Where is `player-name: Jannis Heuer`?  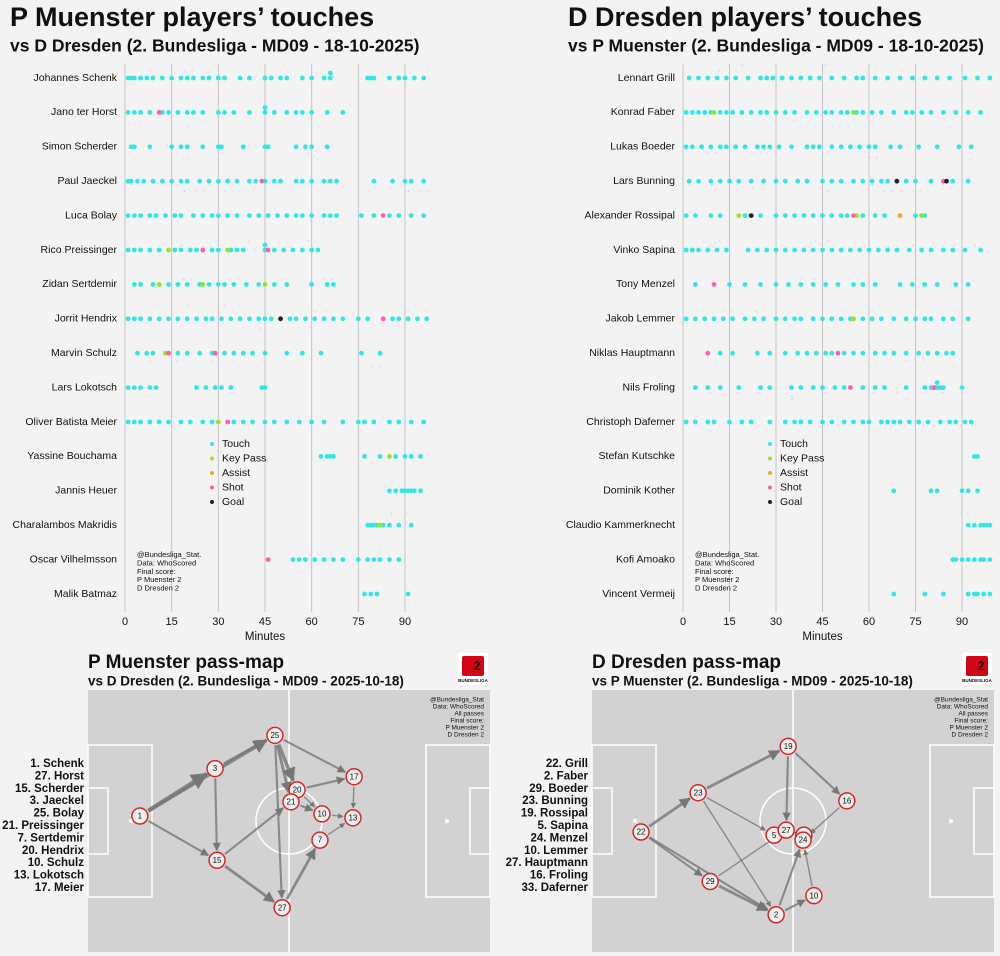
player-name: Jannis Heuer is located at coordinates (86, 491).